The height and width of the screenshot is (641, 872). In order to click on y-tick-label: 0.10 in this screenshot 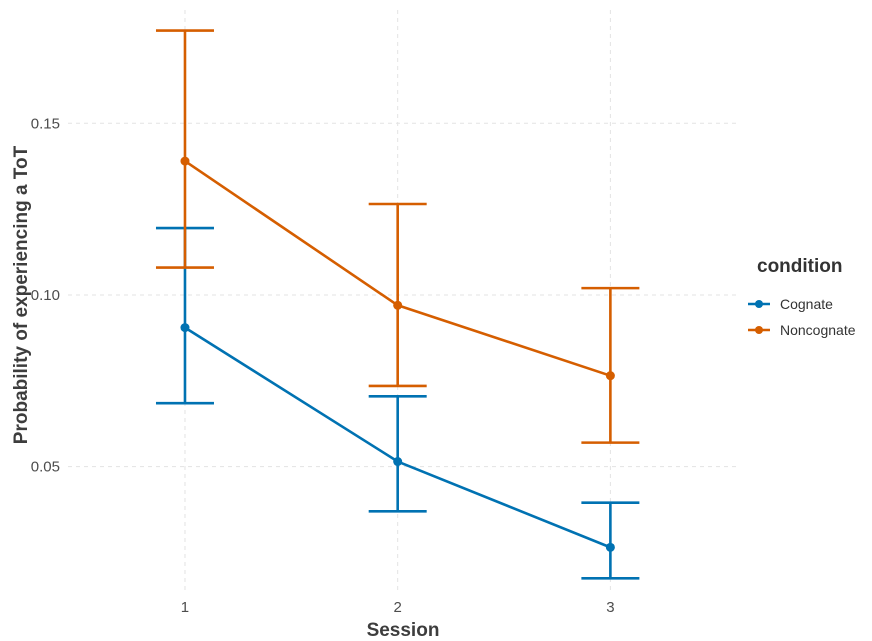, I will do `click(45, 295)`.